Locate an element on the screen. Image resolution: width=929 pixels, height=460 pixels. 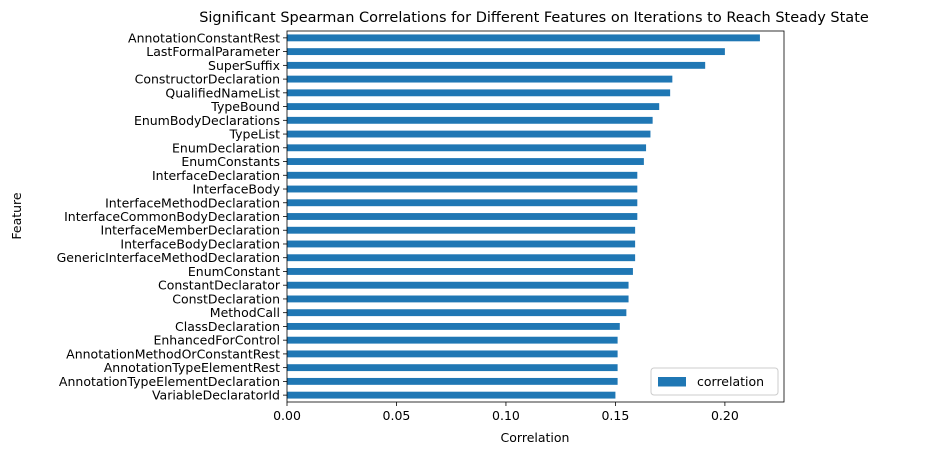
y-axis-label: Feature is located at coordinates (16, 216).